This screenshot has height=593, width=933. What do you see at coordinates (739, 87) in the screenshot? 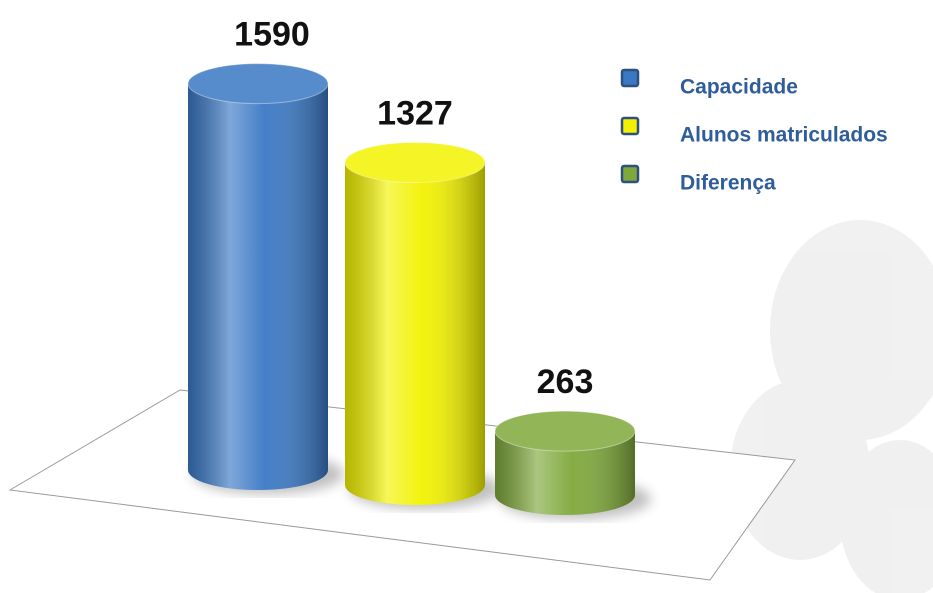
I see `legend-label: Capacidade` at bounding box center [739, 87].